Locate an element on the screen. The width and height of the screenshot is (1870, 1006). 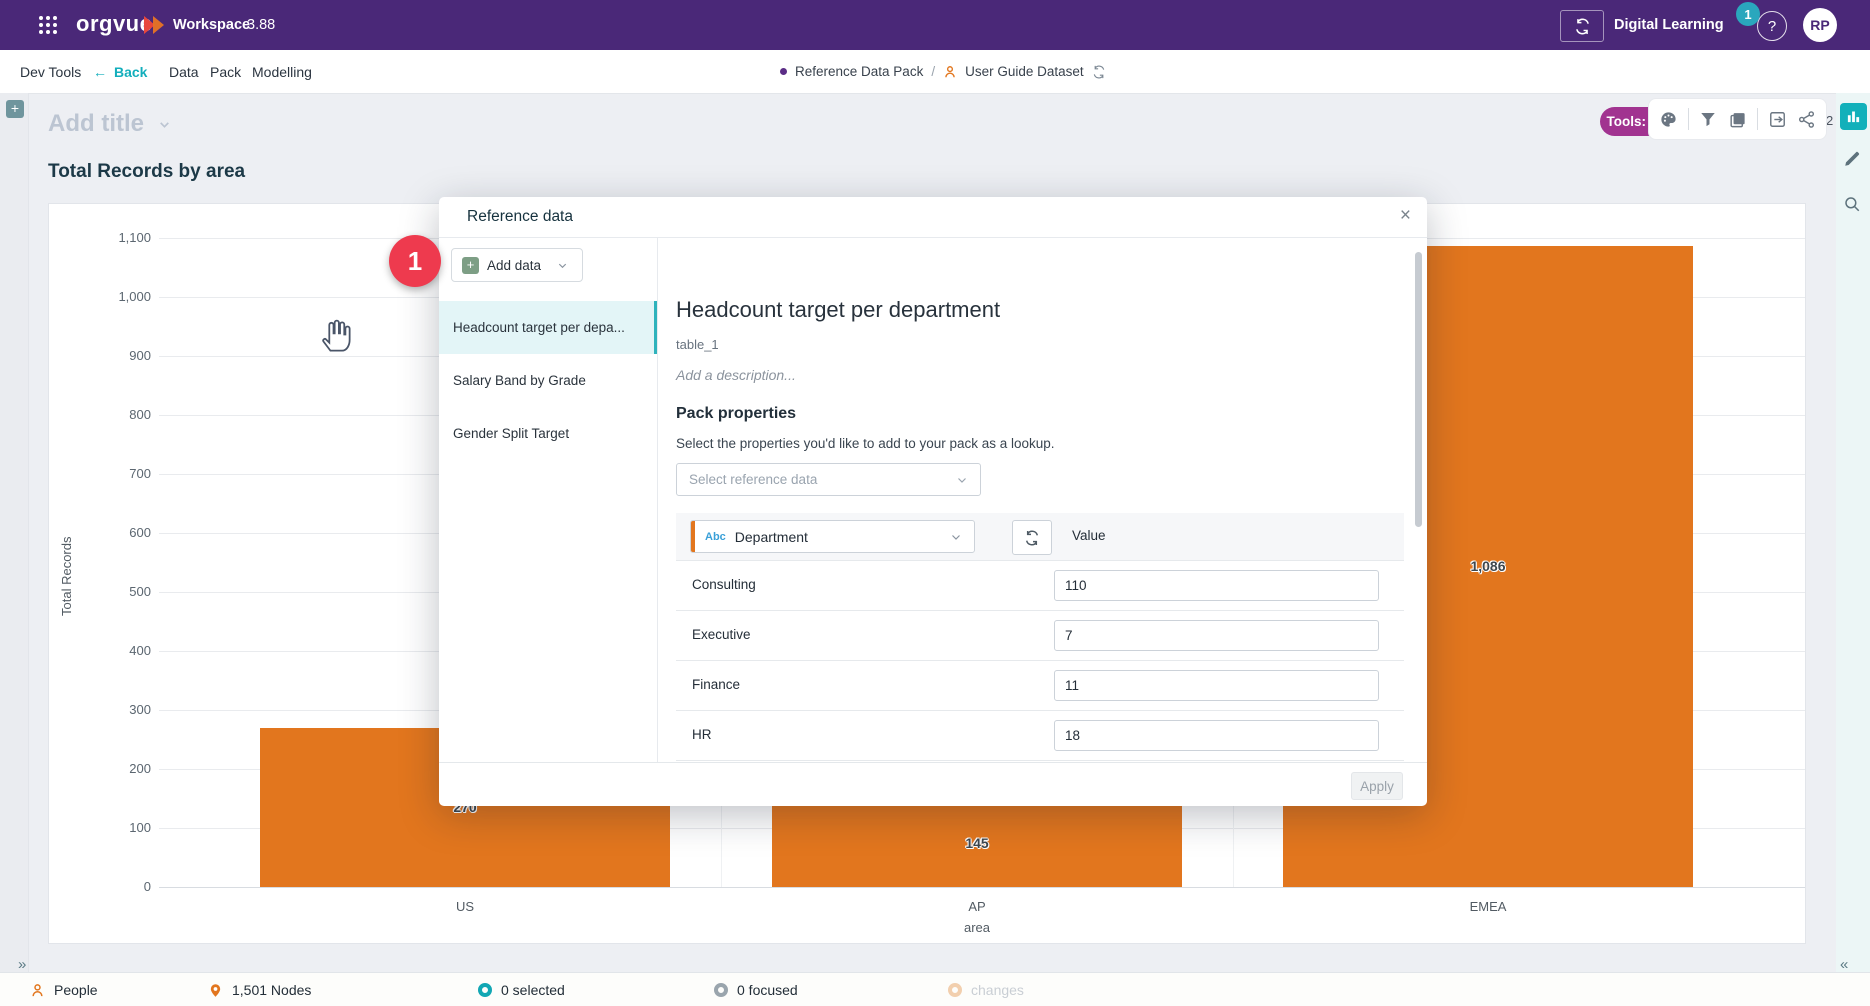
breadcrumb-pack: Reference Data Pack is located at coordinates (859, 71).